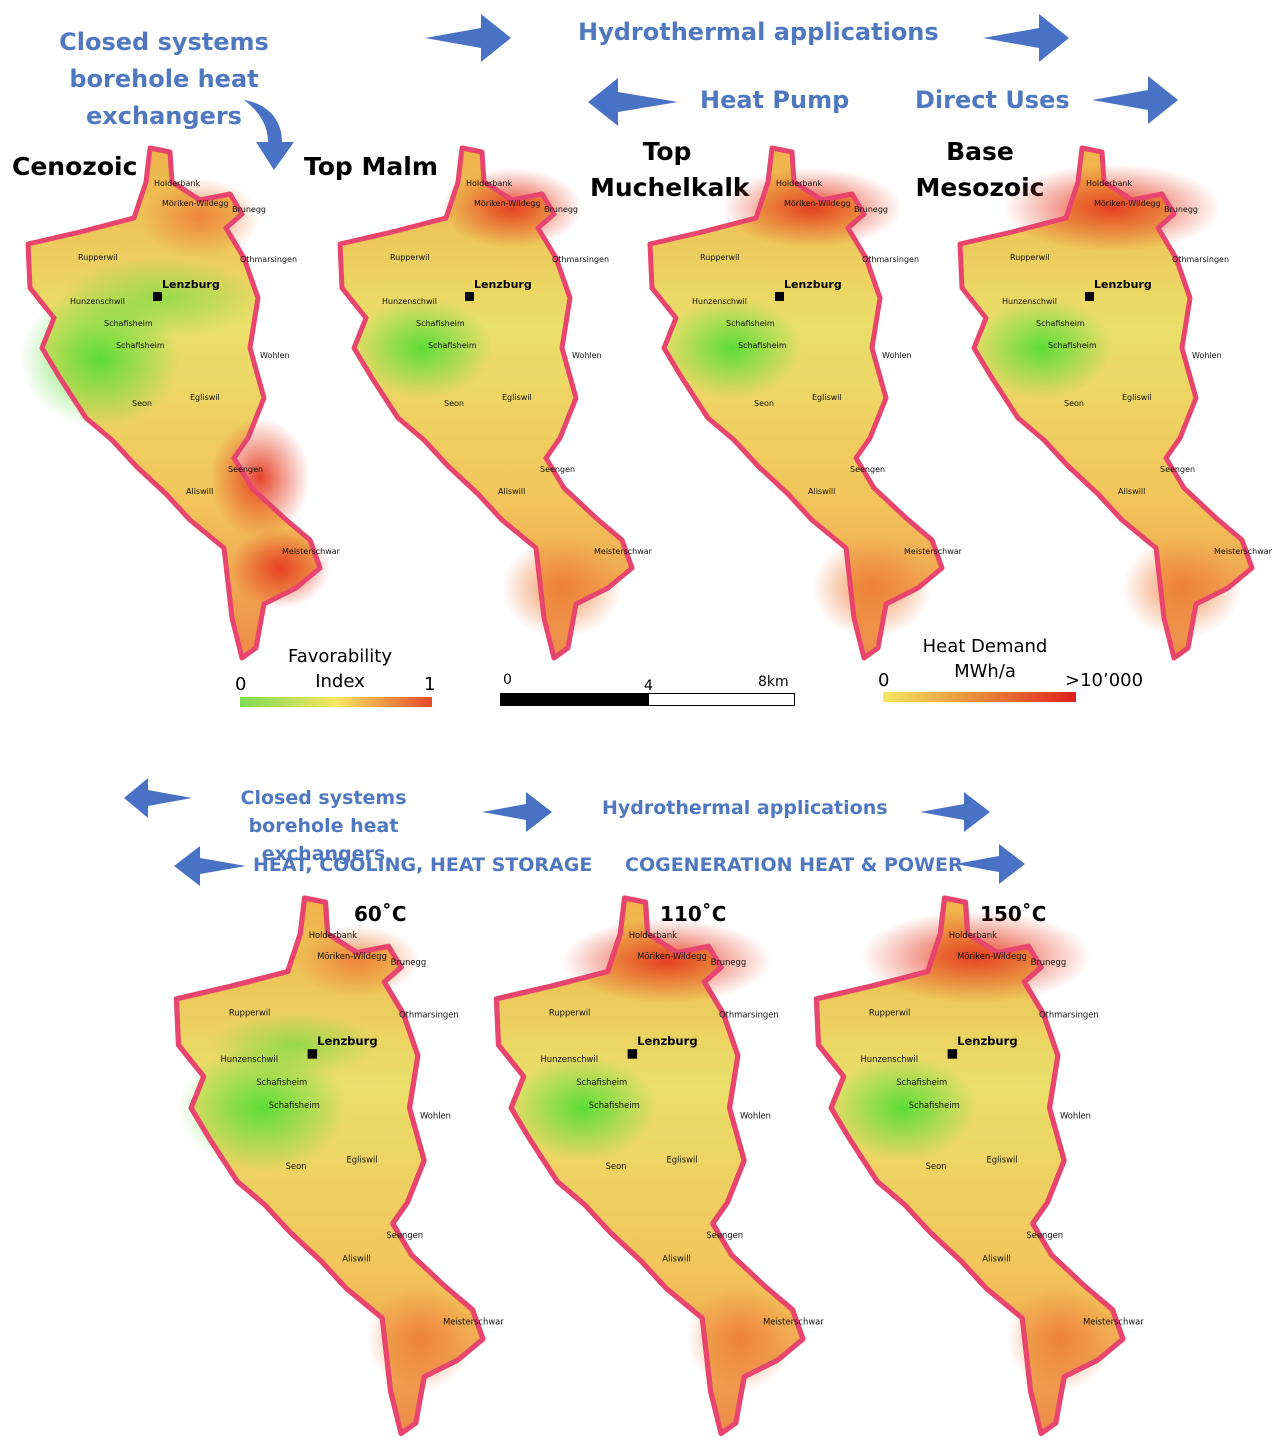 The height and width of the screenshot is (1454, 1280). I want to click on scalebar-mid: 4, so click(648, 686).